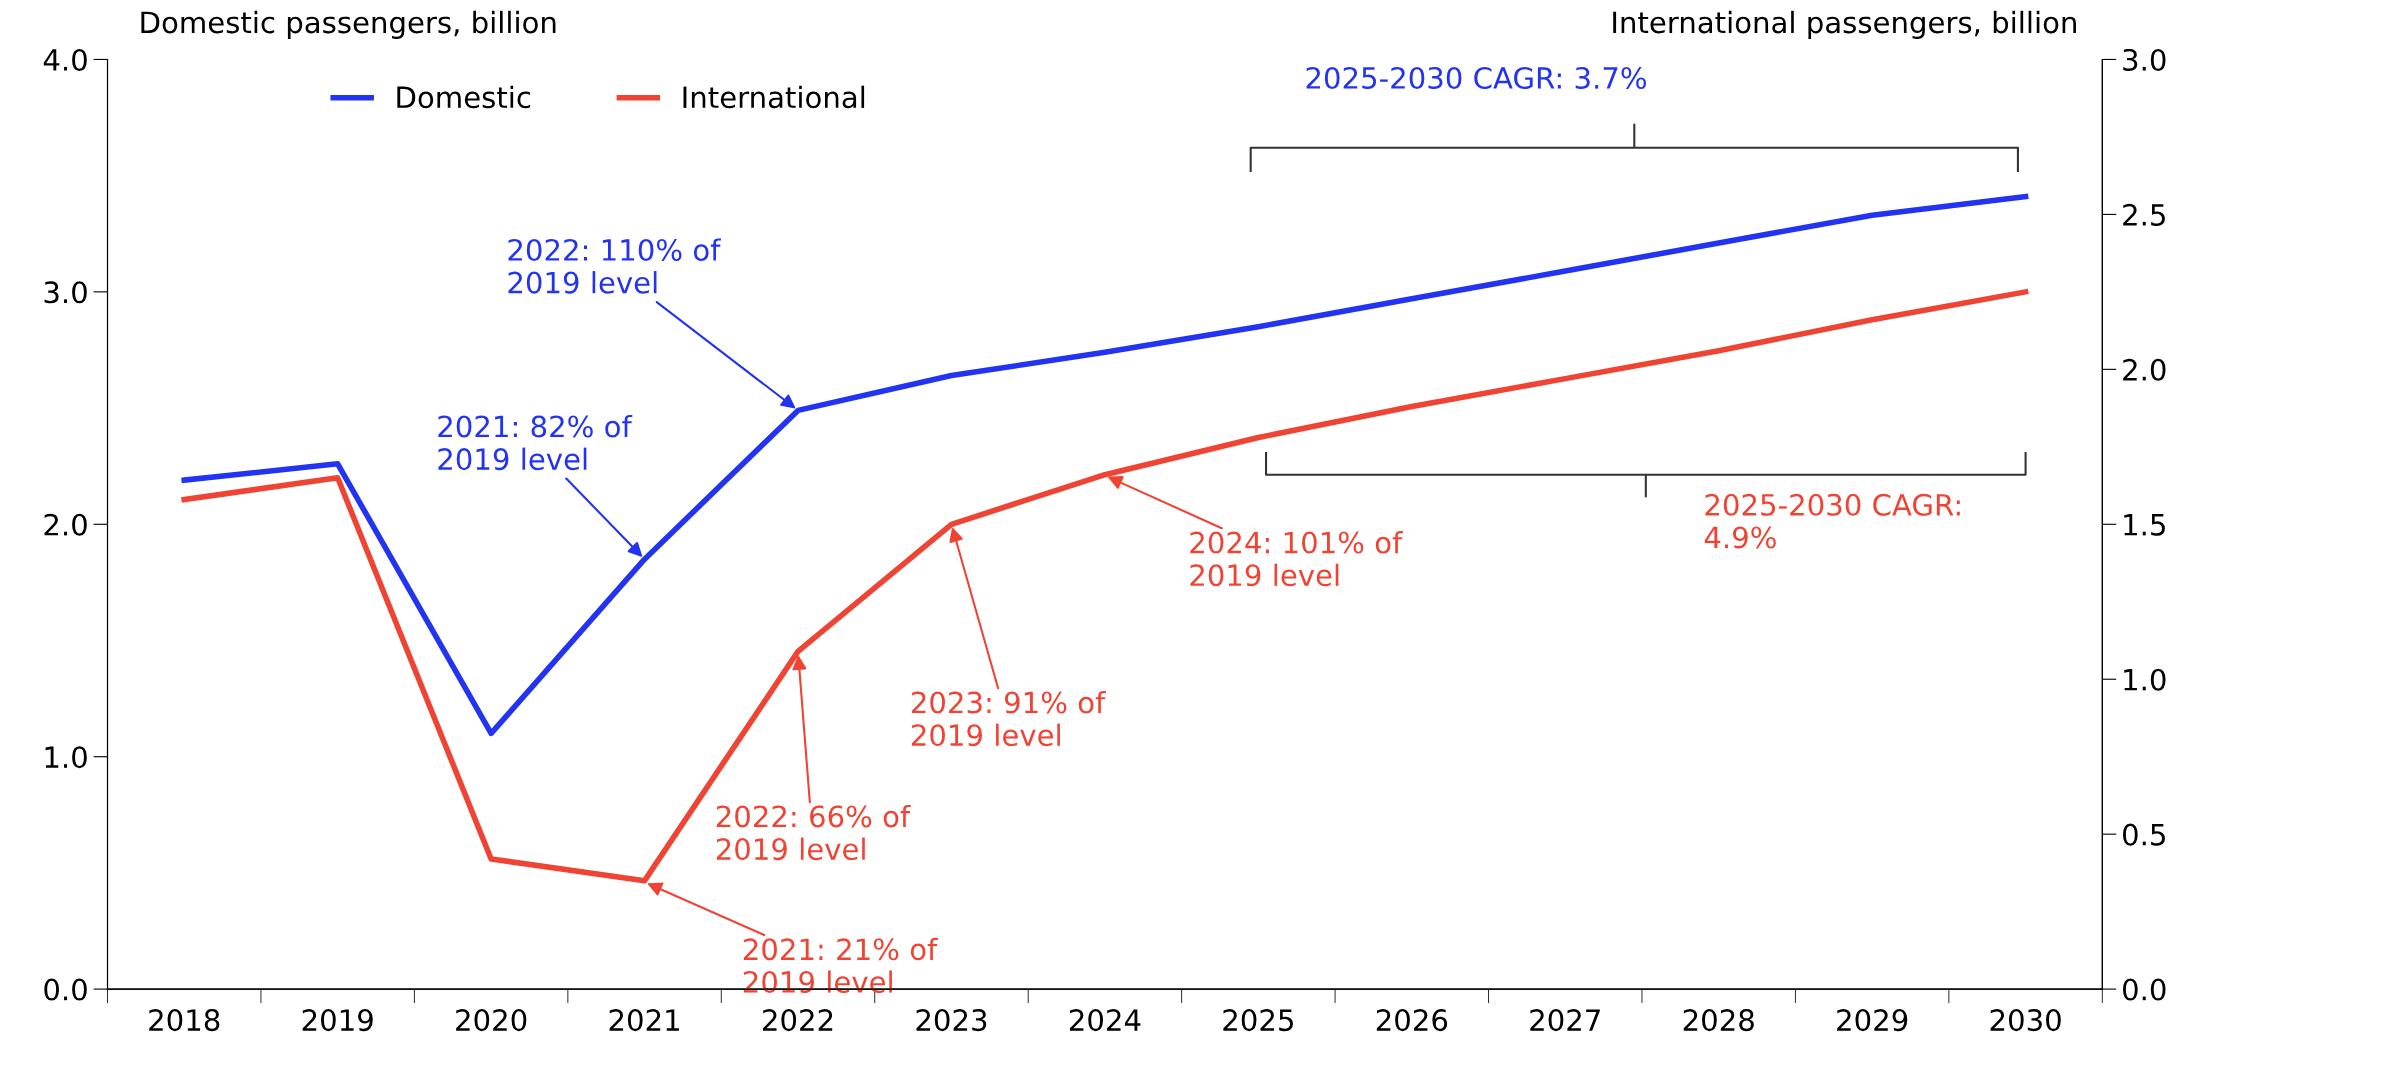  Describe the element at coordinates (1008, 718) in the screenshot. I see `annotation: 2023: 91% of 2019 level` at that location.